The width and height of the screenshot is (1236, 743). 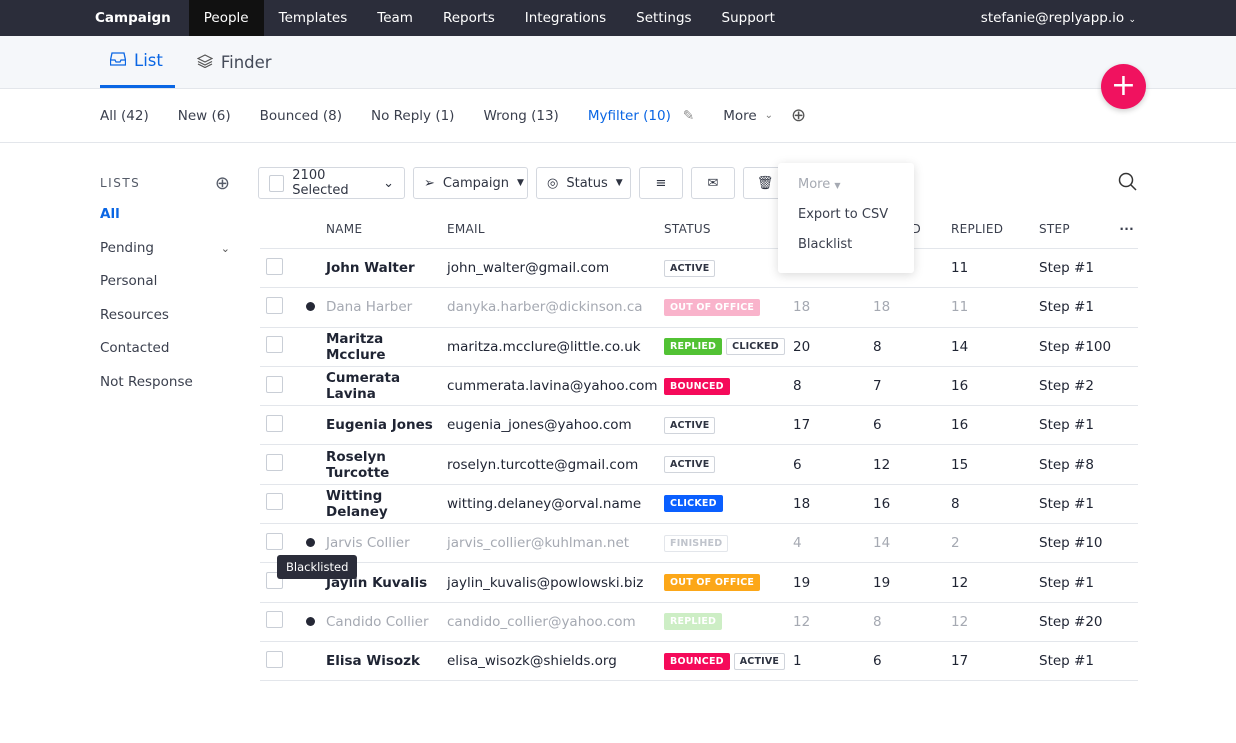 I want to click on nav-reports: Reports, so click(x=468, y=18).